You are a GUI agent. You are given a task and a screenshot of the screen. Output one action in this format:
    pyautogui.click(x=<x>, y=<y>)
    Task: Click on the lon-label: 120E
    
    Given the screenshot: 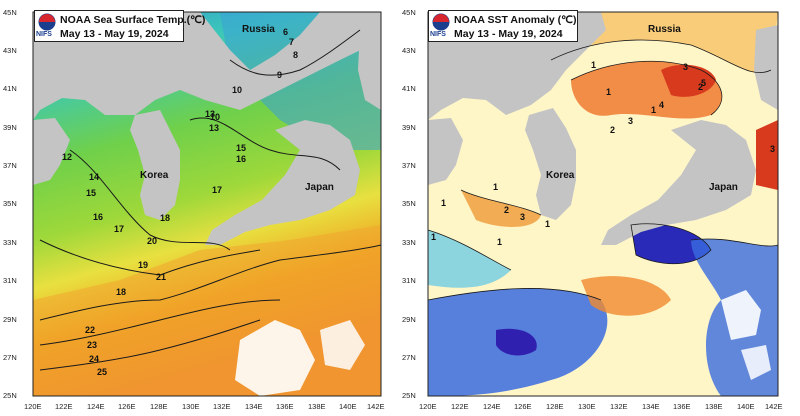 What is the action you would take?
    pyautogui.click(x=428, y=406)
    